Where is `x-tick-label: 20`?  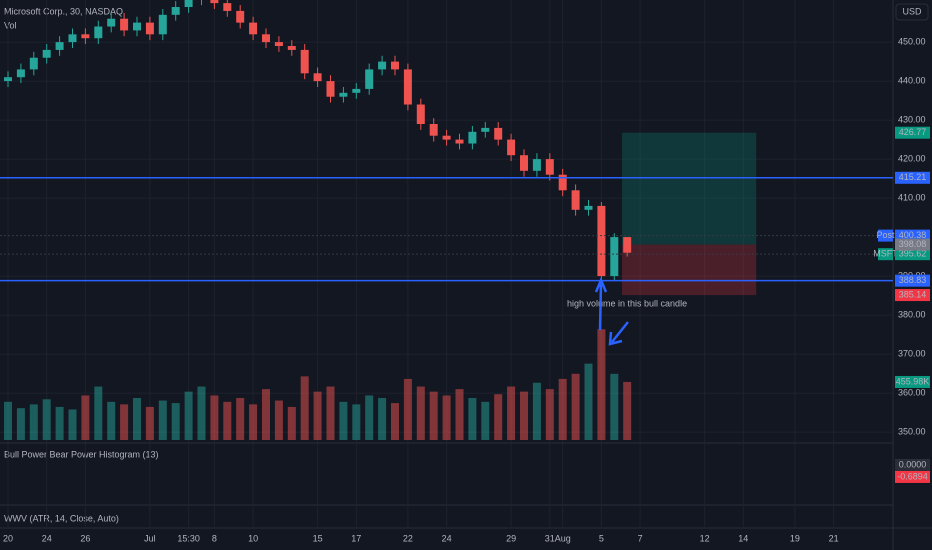 x-tick-label: 20 is located at coordinates (8, 538).